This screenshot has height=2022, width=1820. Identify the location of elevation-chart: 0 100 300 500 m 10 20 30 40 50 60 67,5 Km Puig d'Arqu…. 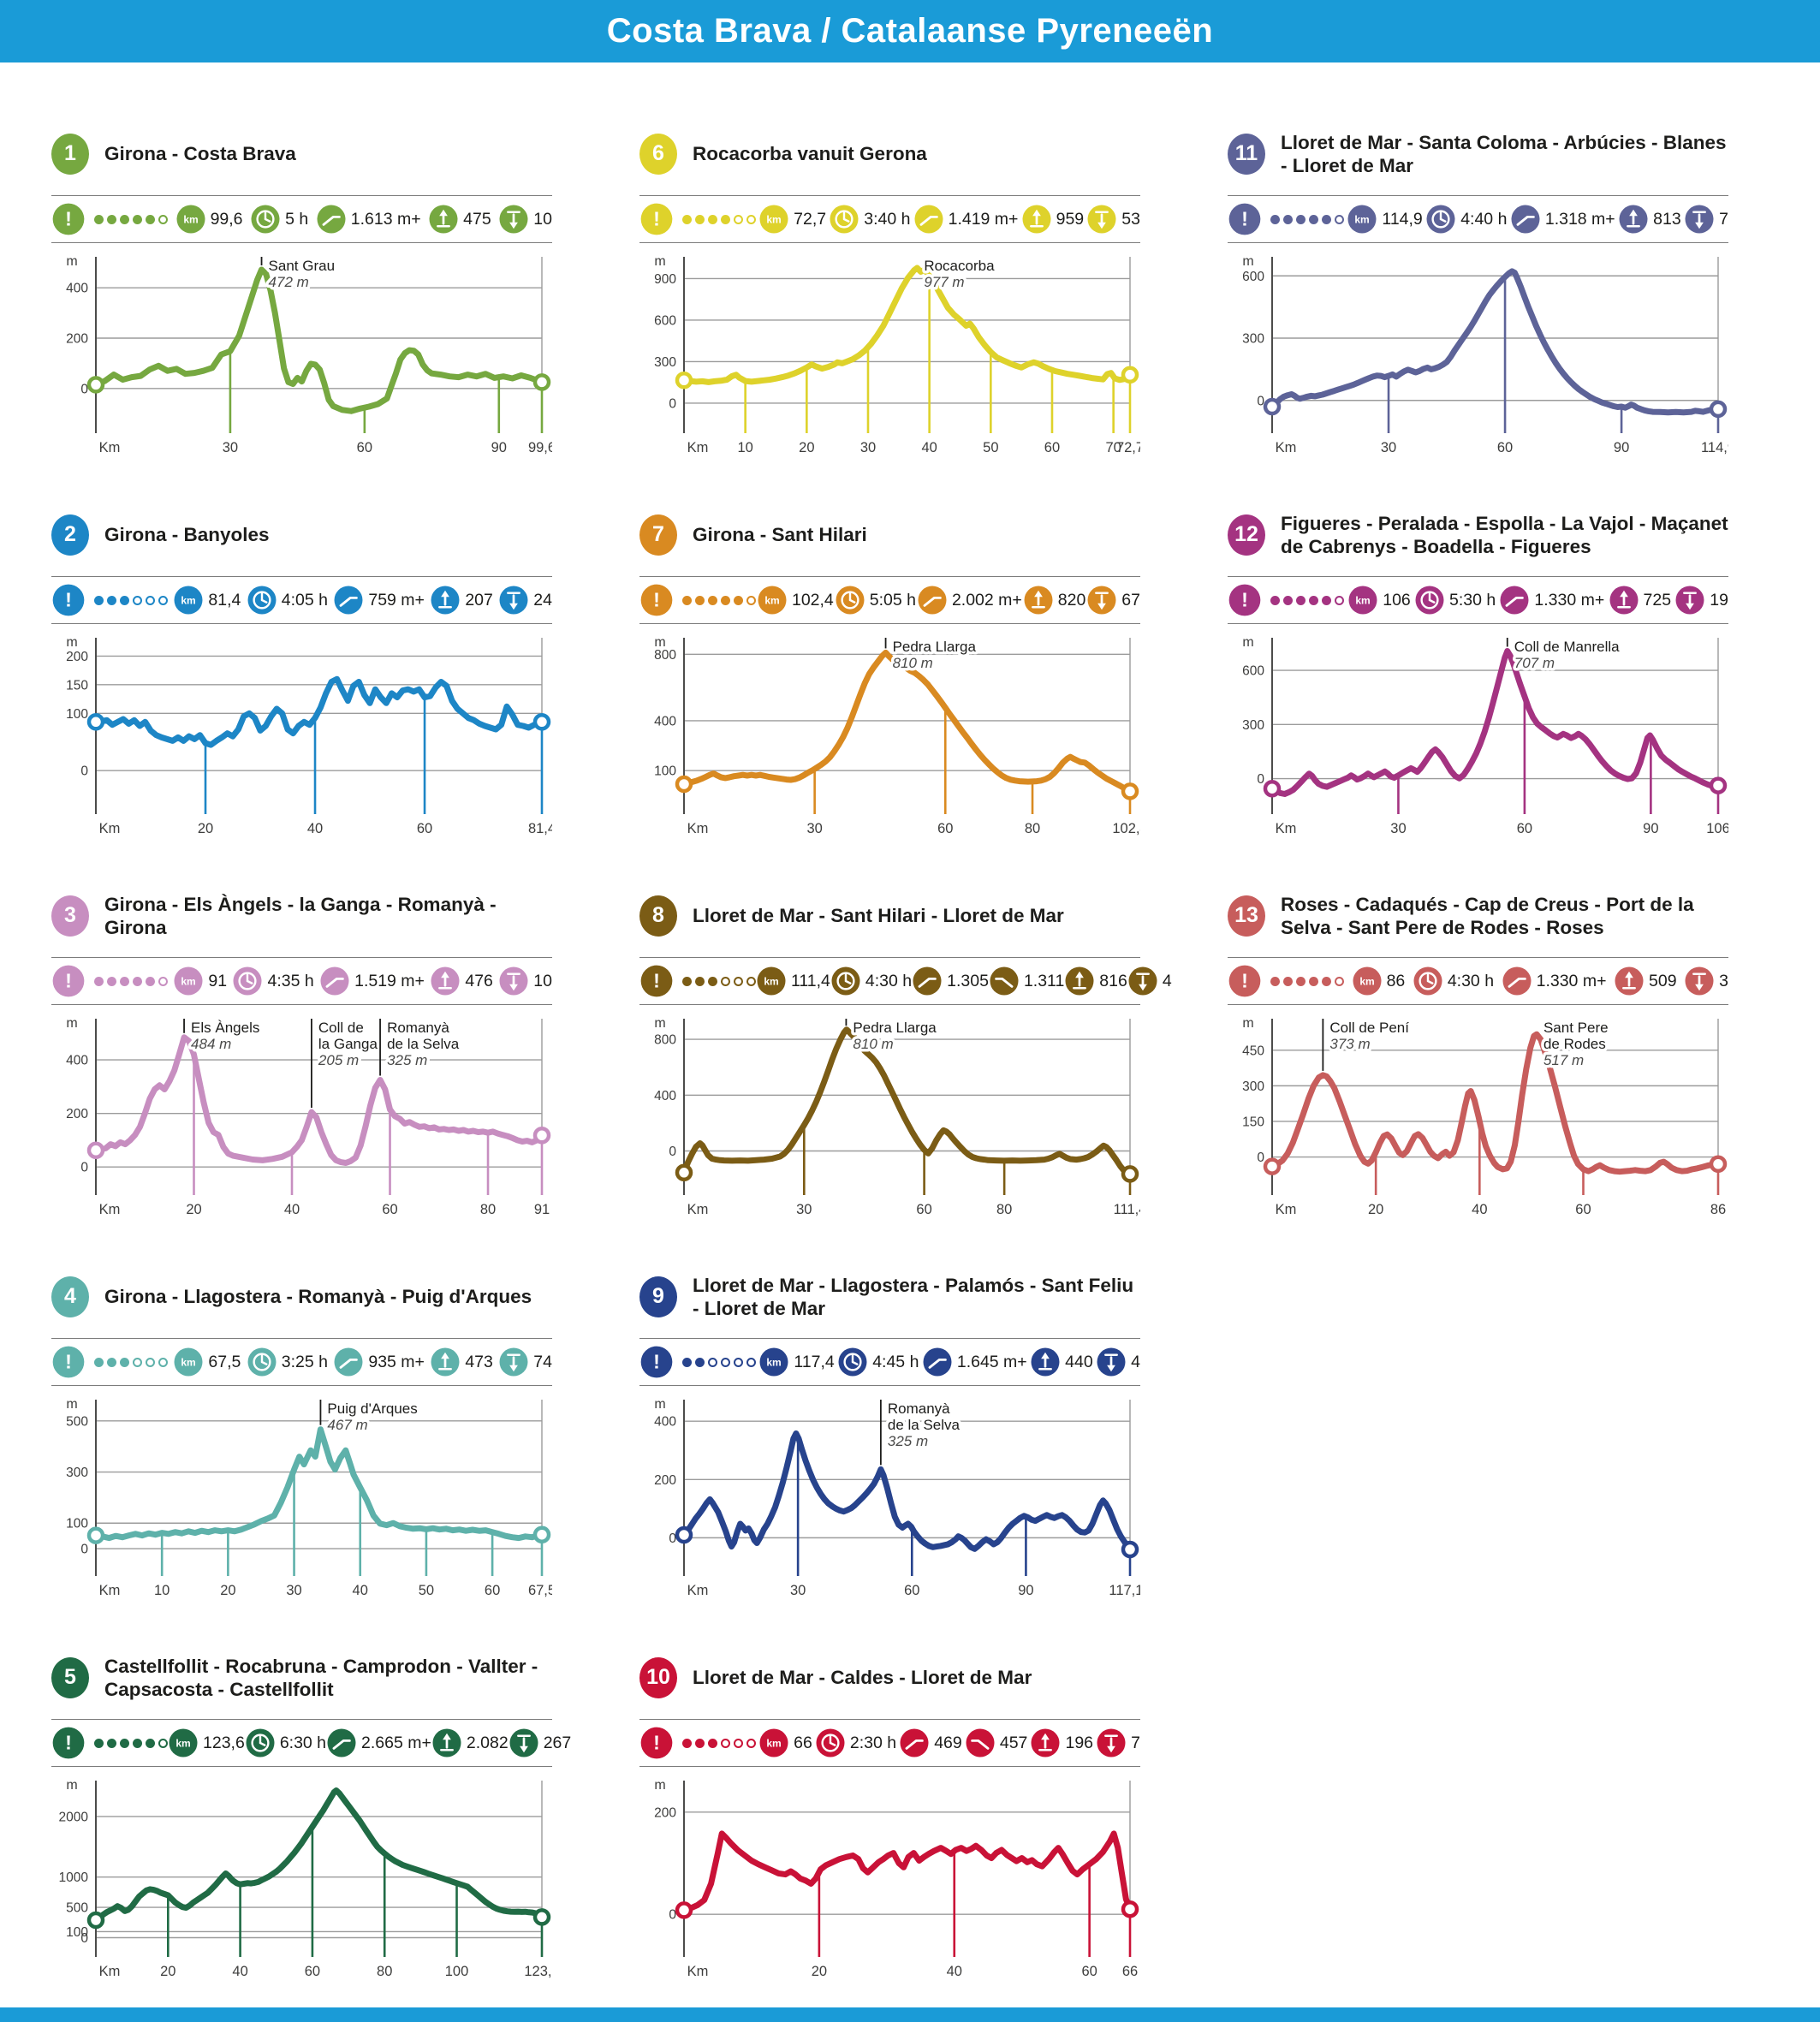
(309, 1497).